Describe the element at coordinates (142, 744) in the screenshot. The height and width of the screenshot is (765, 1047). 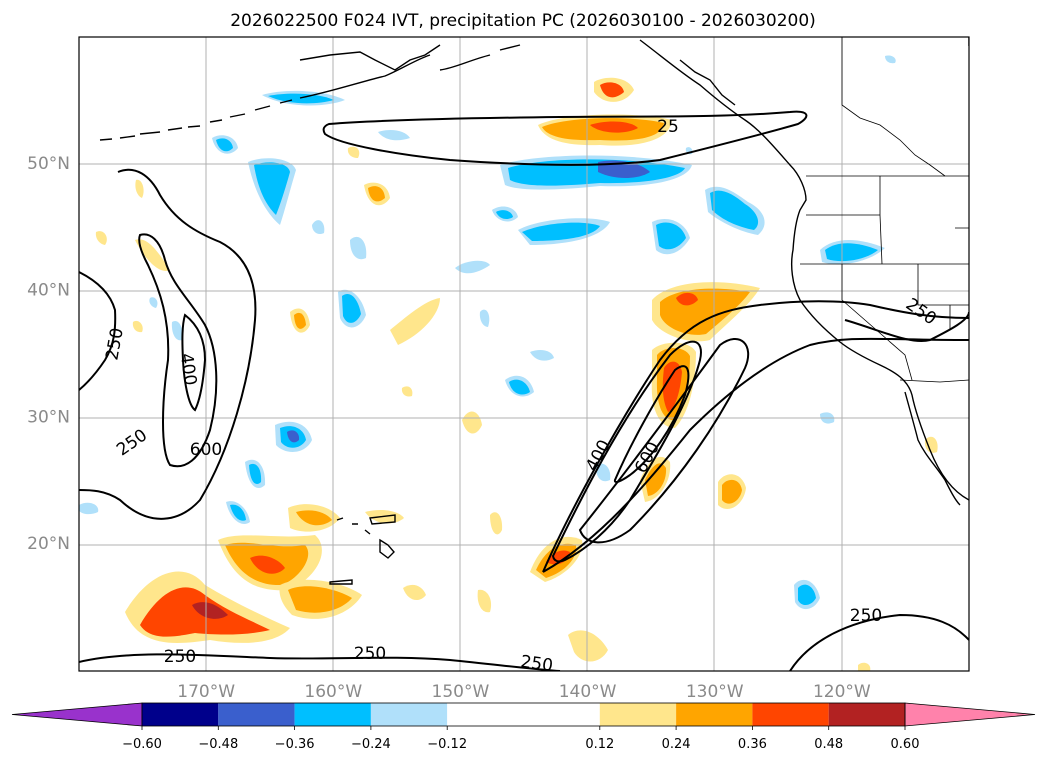
I see `colorbar-tick-label: −0.60` at that location.